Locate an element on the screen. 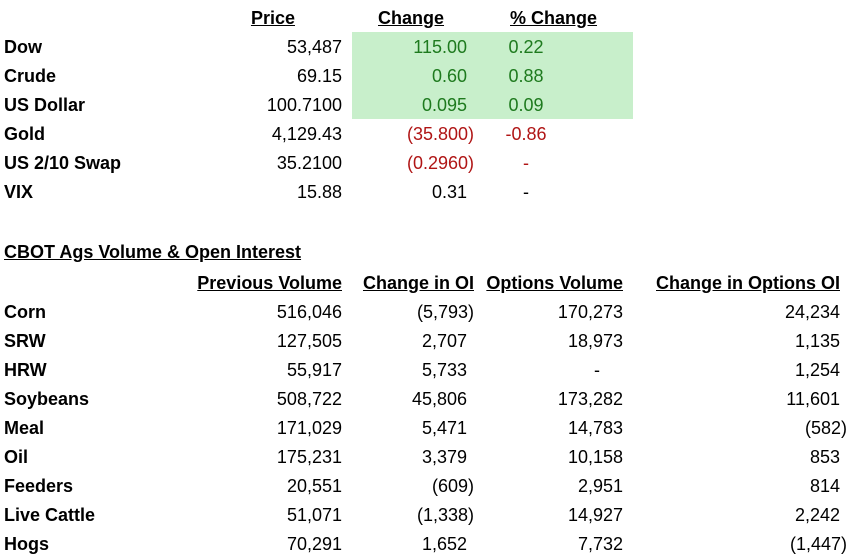  ags-commodity-name: Oil is located at coordinates (16, 457).